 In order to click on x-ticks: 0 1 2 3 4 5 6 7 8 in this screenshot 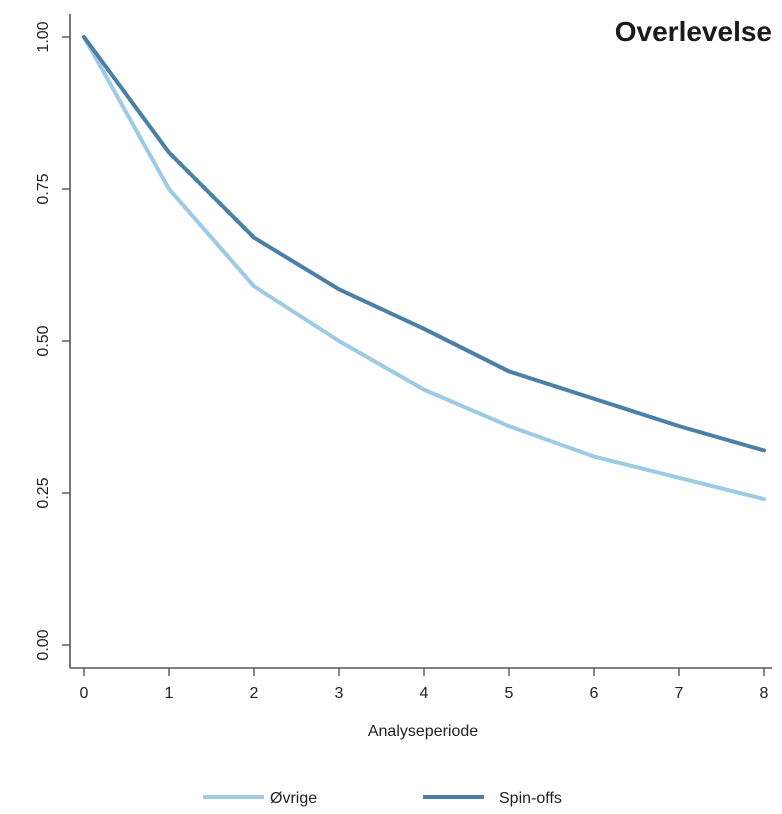, I will do `click(424, 685)`.